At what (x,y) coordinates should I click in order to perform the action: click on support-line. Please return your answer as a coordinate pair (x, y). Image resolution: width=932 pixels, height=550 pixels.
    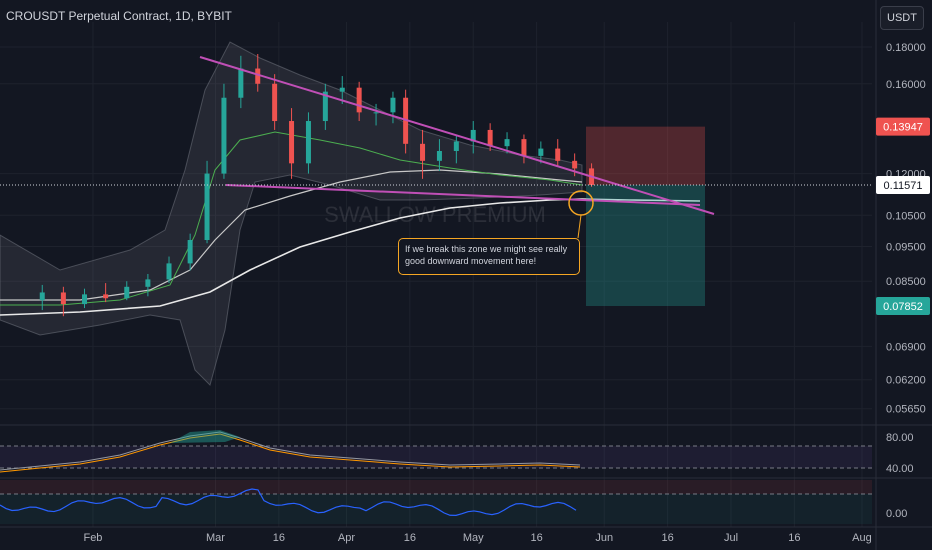
    Looking at the image, I should click on (463, 195).